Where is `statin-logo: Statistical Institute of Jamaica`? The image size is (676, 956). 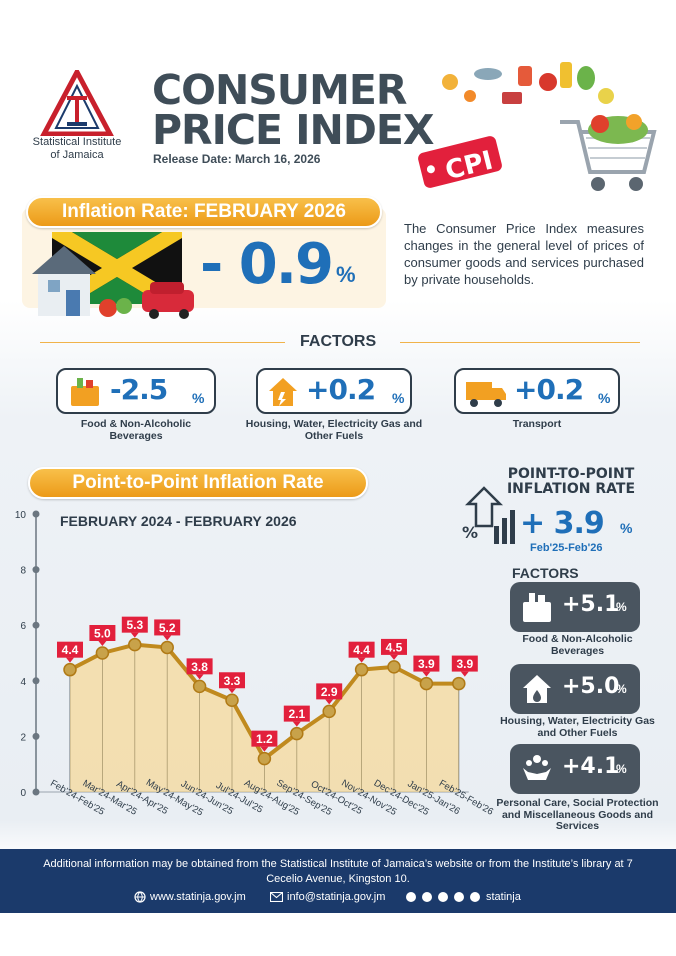
statin-logo: Statistical Institute of Jamaica is located at coordinates (77, 118).